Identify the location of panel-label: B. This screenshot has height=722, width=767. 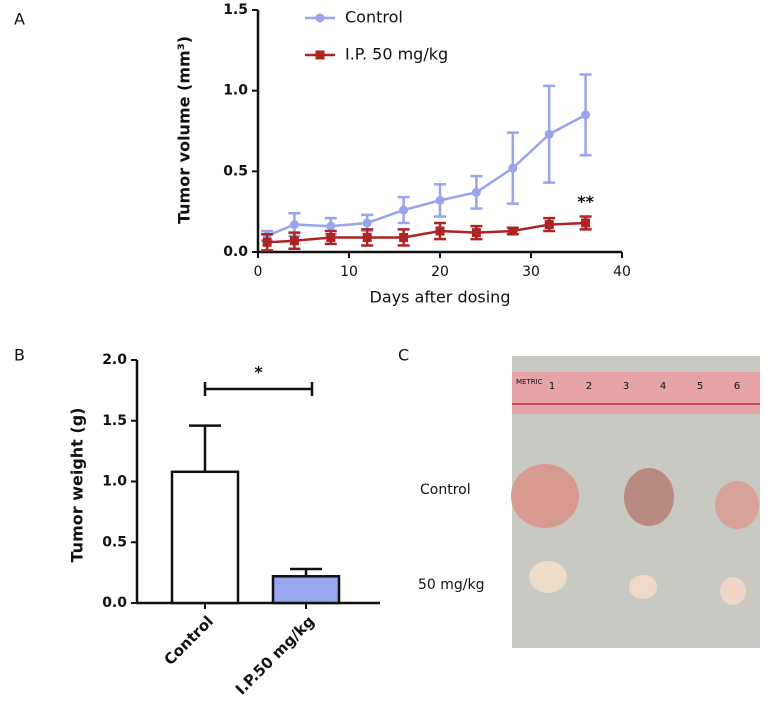
(19, 355).